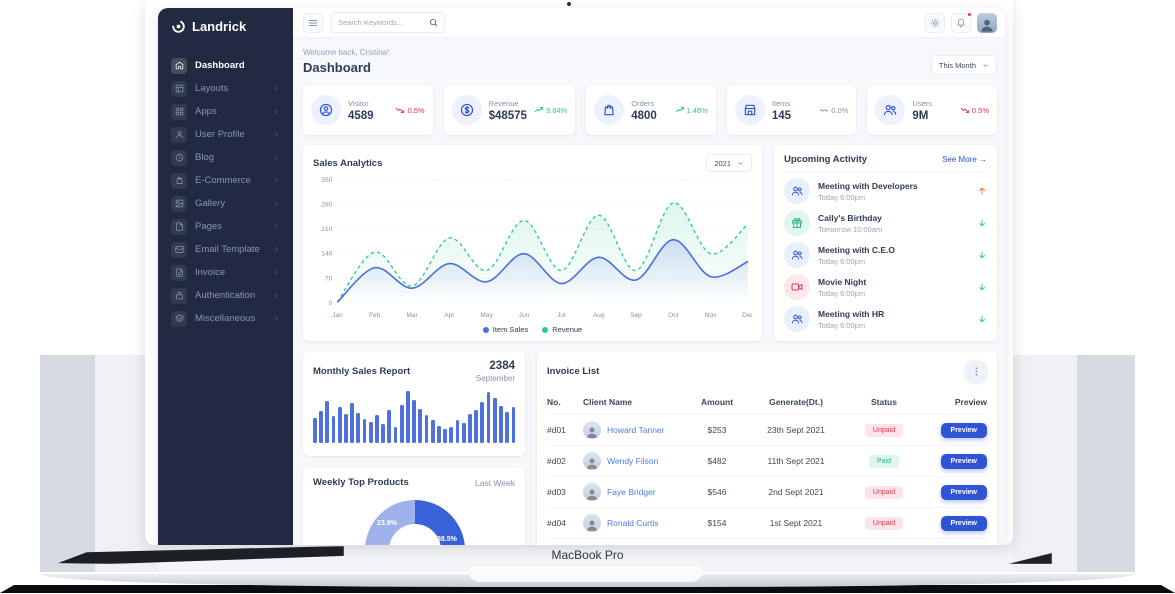 The height and width of the screenshot is (594, 1175). What do you see at coordinates (381, 22) in the screenshot?
I see `search-input` at bounding box center [381, 22].